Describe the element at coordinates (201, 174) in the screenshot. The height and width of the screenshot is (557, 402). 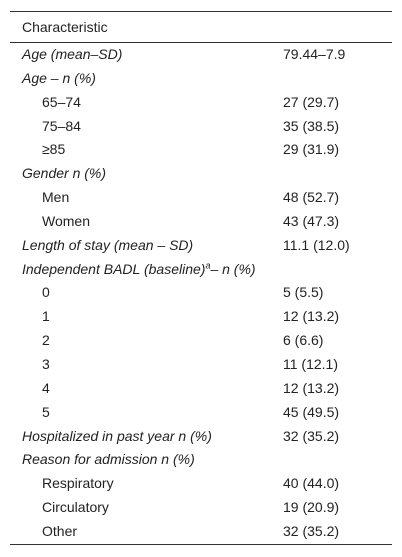
I see `table-row: Gender n (%)` at that location.